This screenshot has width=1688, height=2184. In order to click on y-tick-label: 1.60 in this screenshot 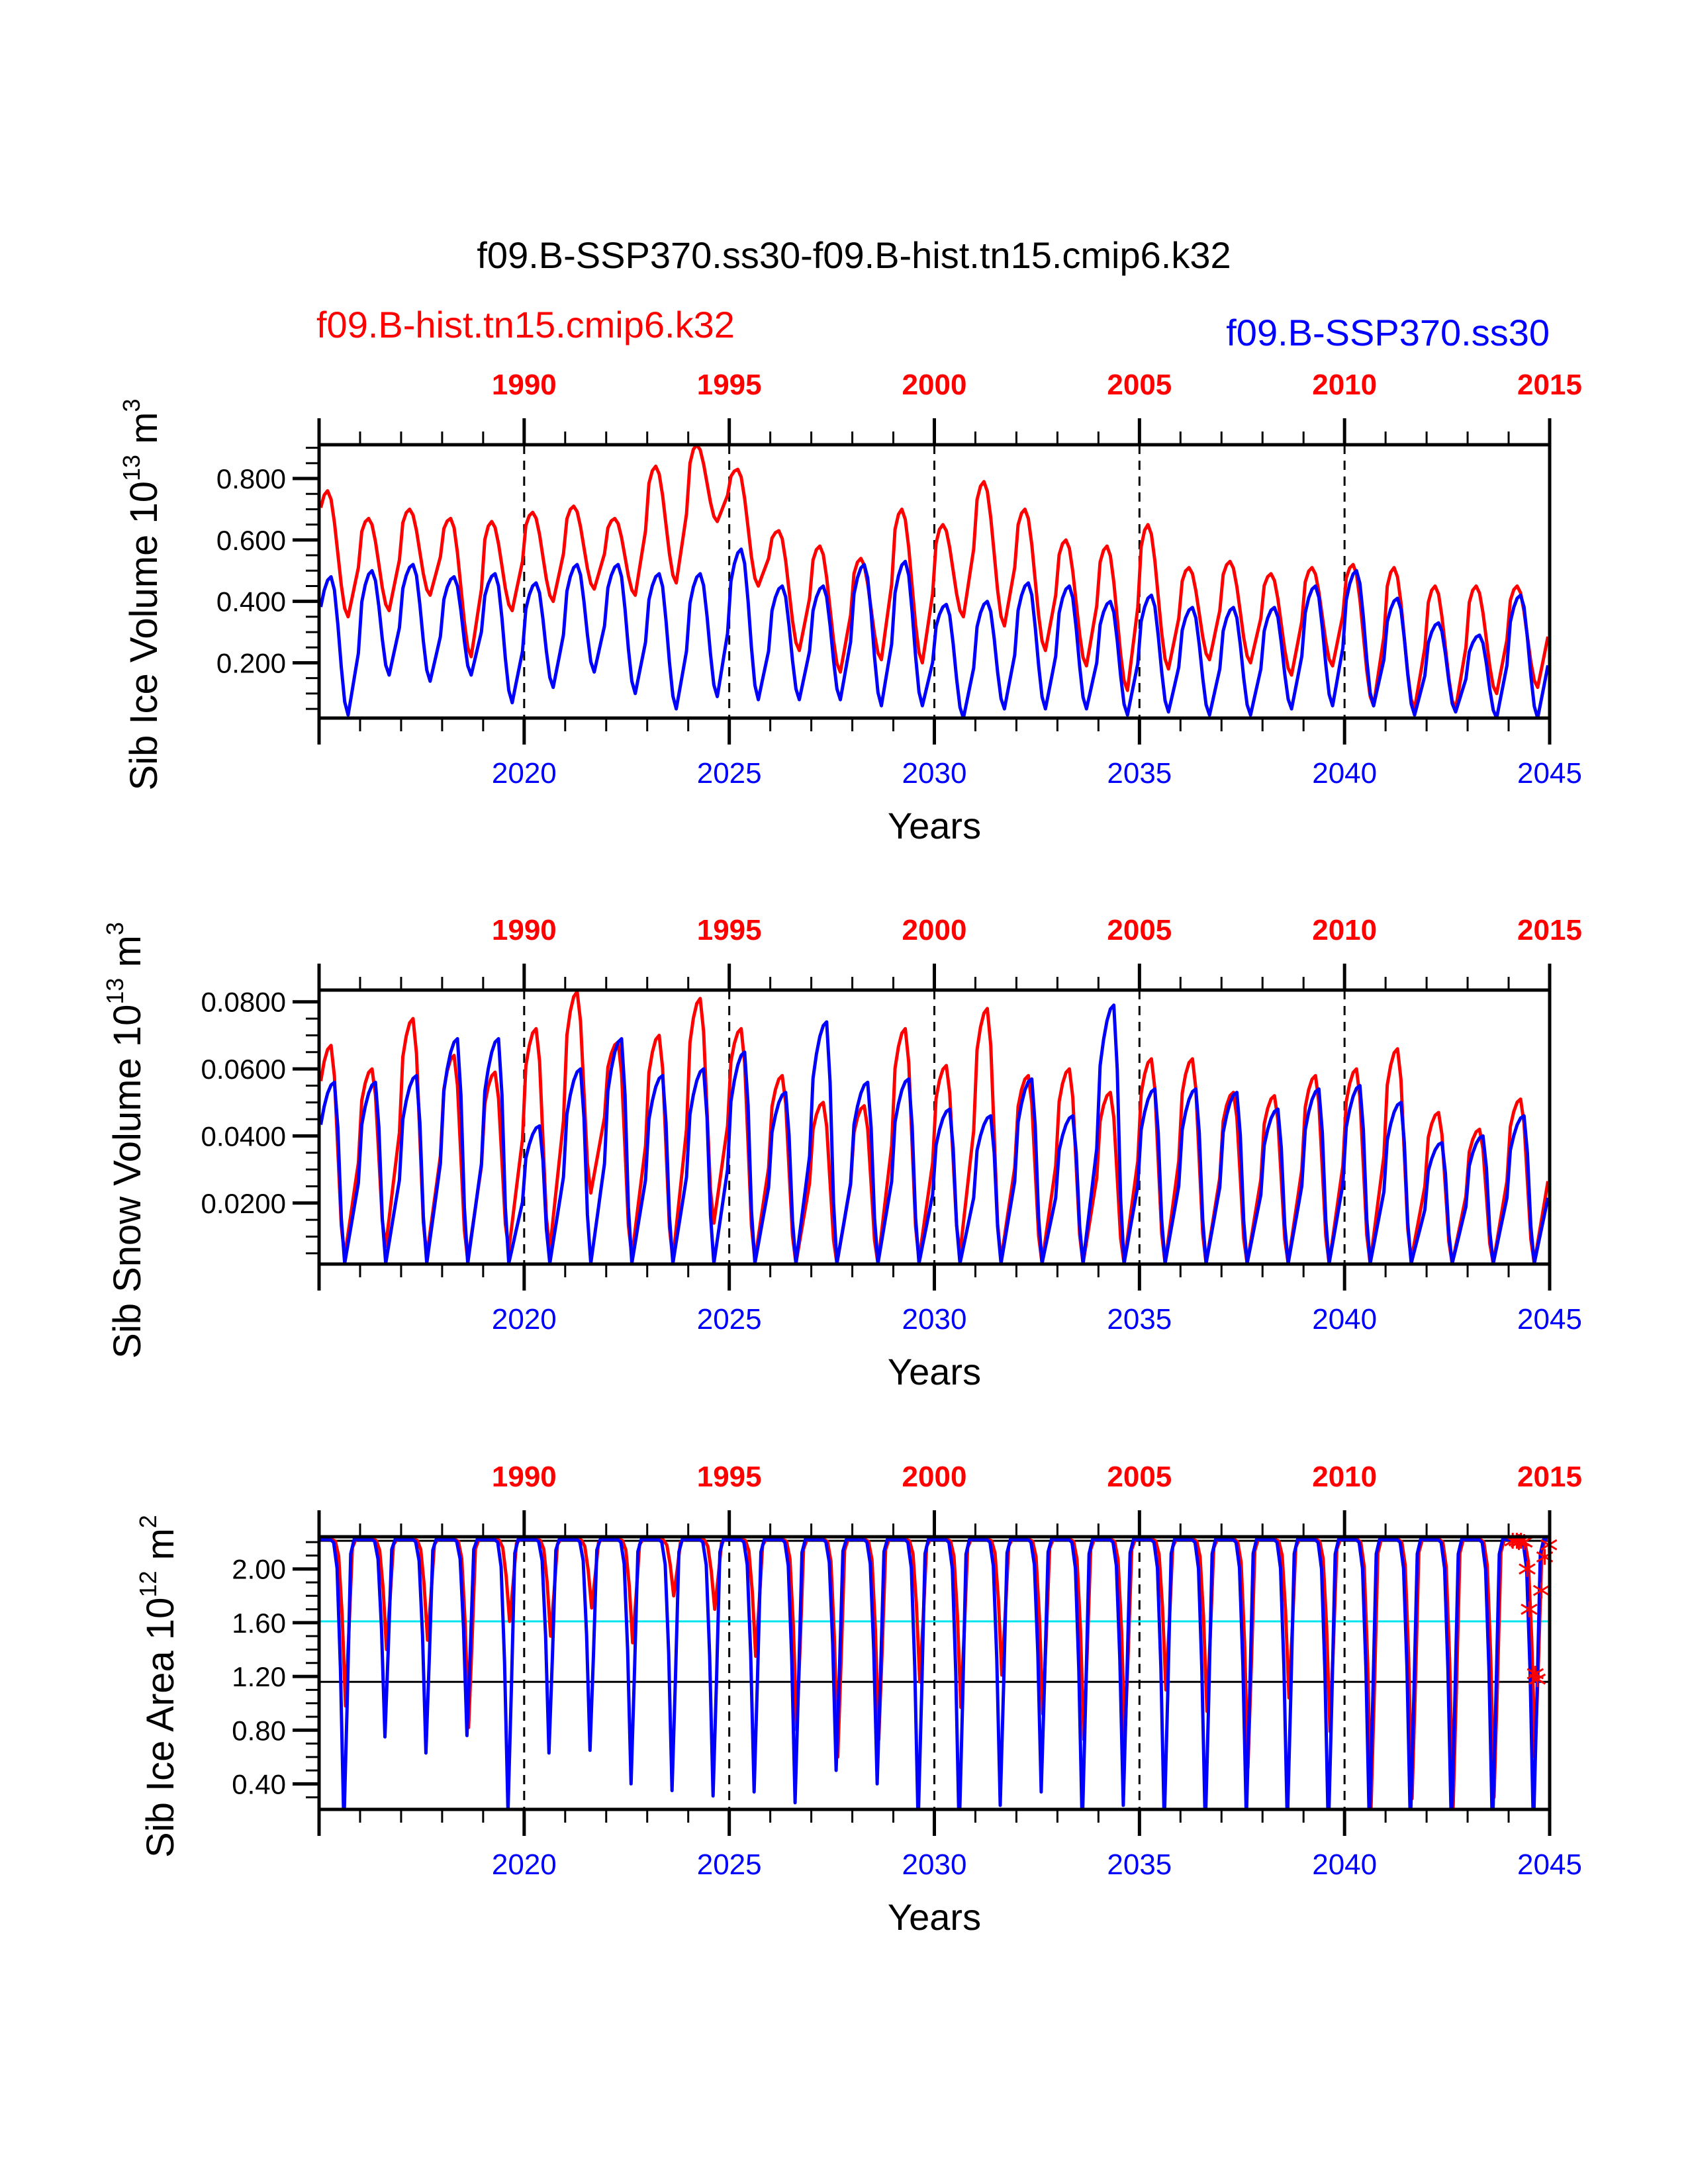, I will do `click(259, 1624)`.